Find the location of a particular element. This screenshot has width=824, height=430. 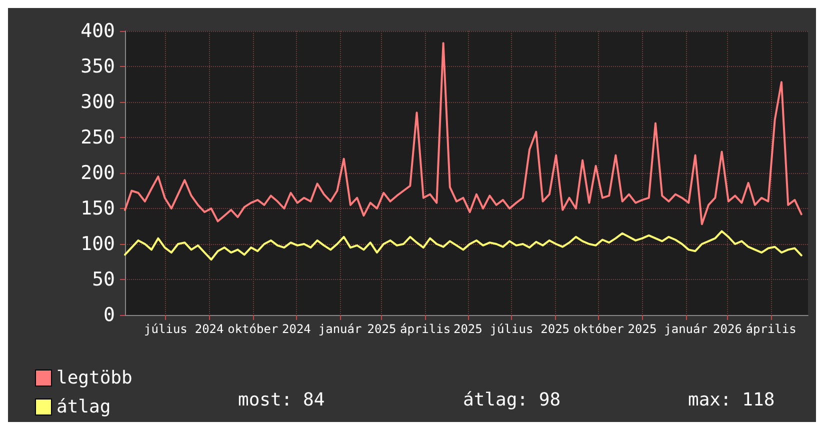

y-tick-label: 100 is located at coordinates (97, 244).